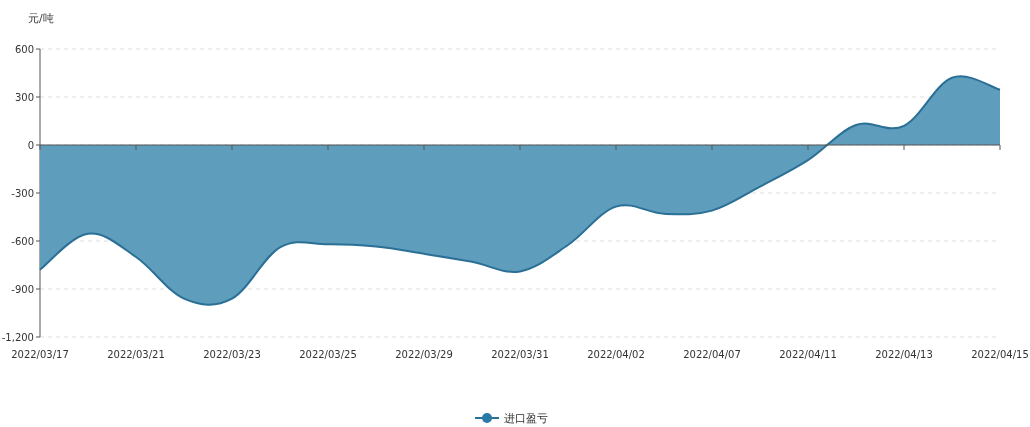  What do you see at coordinates (328, 354) in the screenshot?
I see `x-tick-label: 2022/03/25` at bounding box center [328, 354].